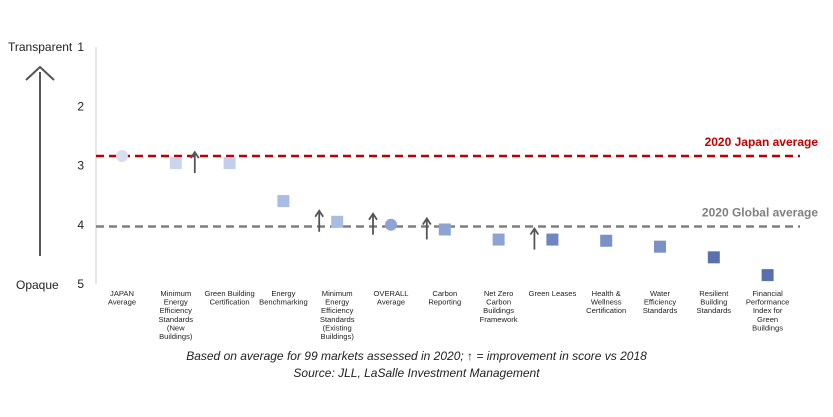  What do you see at coordinates (444, 298) in the screenshot?
I see `x-tick-label: Carbon Reporting` at bounding box center [444, 298].